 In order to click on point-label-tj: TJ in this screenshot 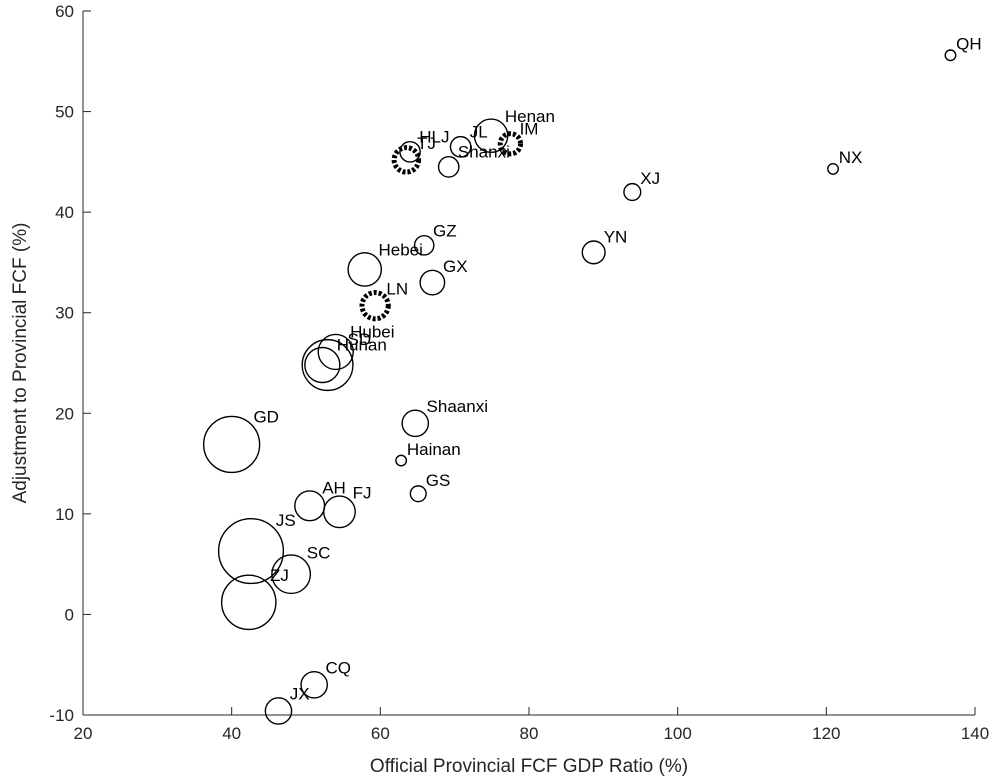, I will do `click(426, 143)`.